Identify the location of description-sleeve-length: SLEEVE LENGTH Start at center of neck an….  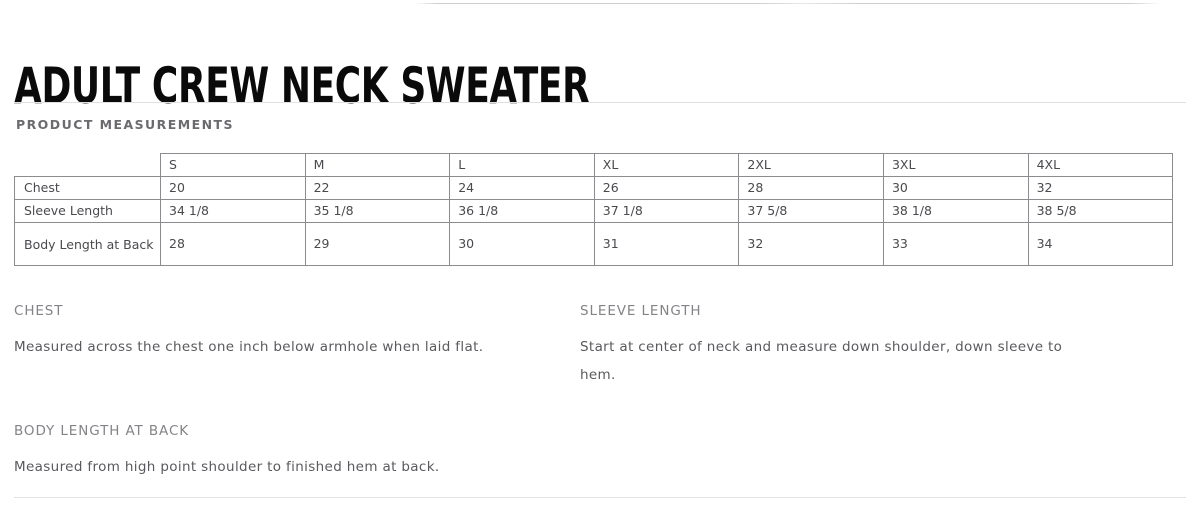
(863, 346).